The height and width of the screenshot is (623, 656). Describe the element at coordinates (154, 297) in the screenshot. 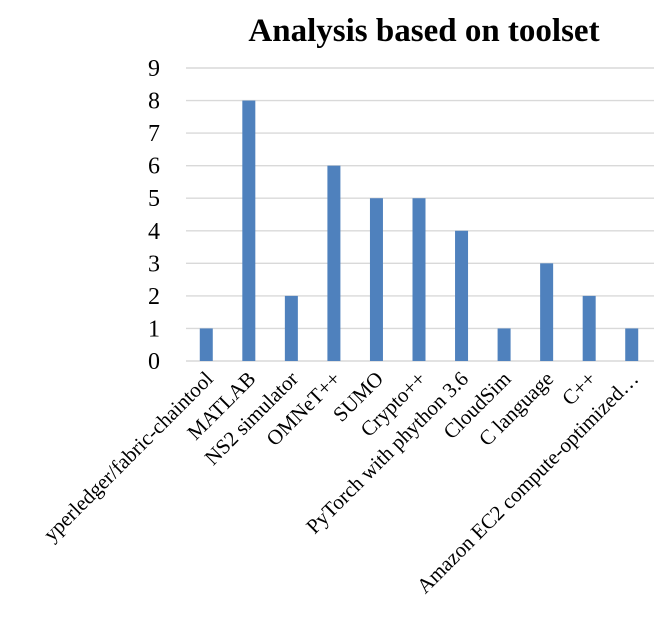

I see `y-tick-label: 2` at that location.